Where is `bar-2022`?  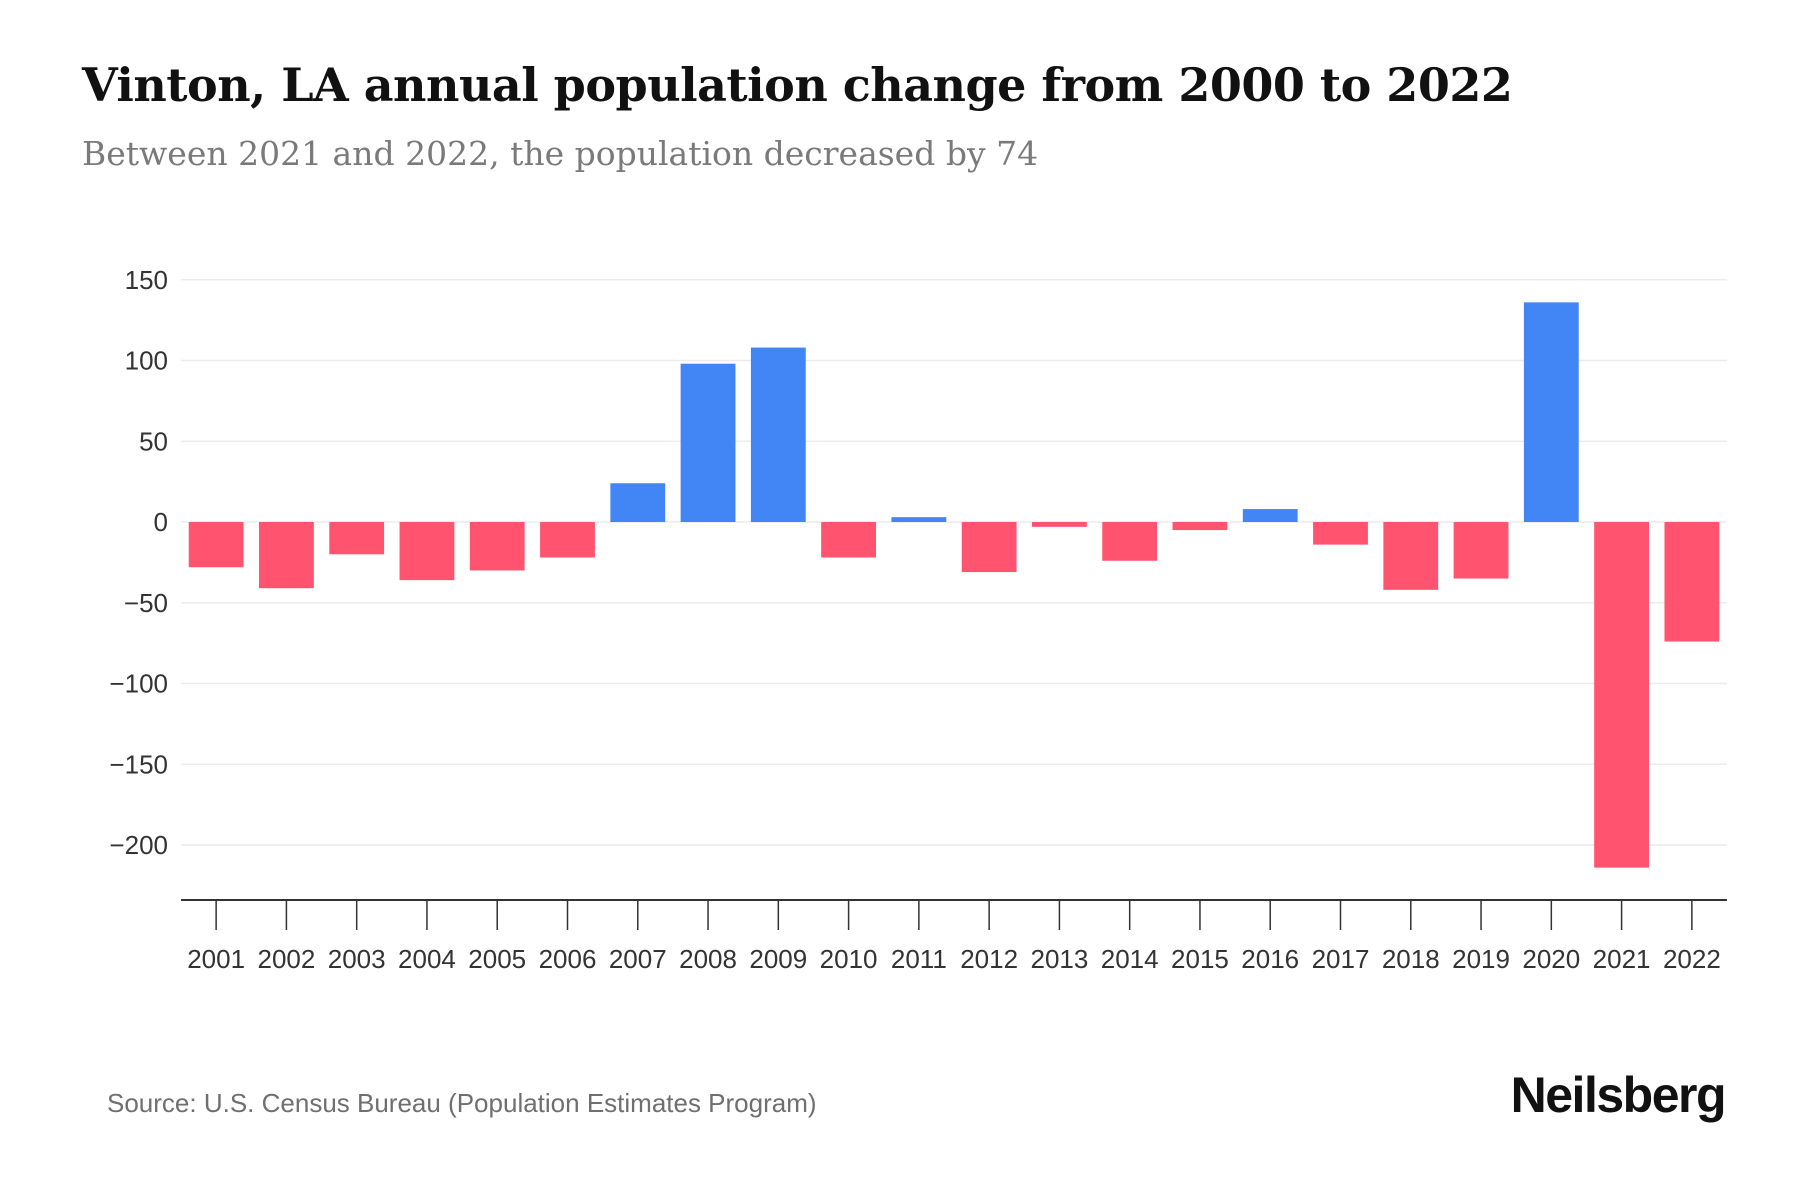
bar-2022 is located at coordinates (1692, 582).